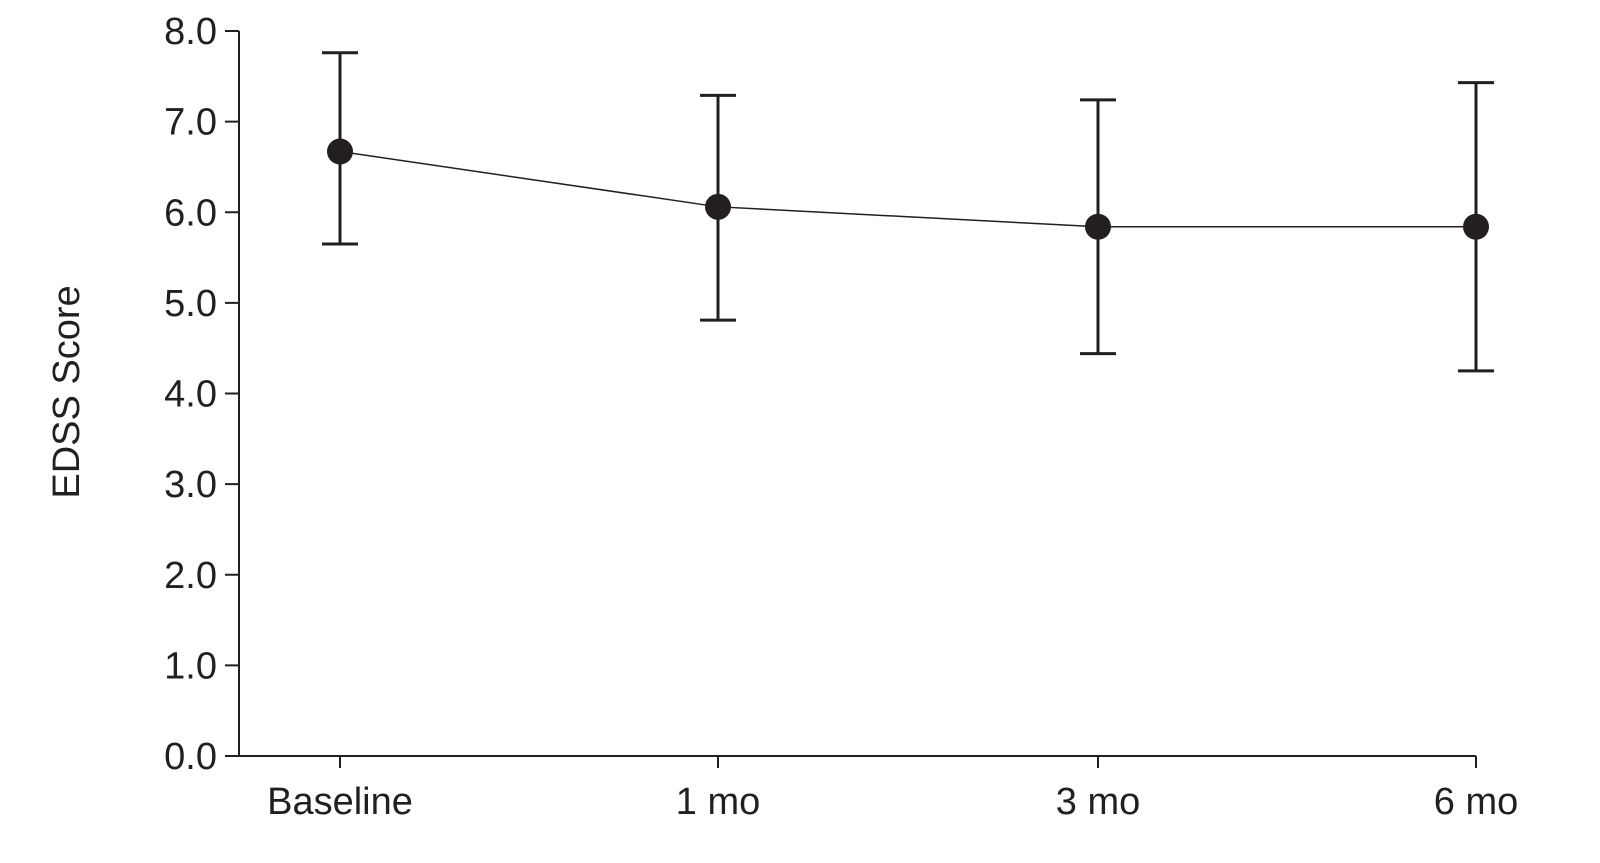 The image size is (1600, 863). I want to click on y-tick-label: 4.0, so click(190, 395).